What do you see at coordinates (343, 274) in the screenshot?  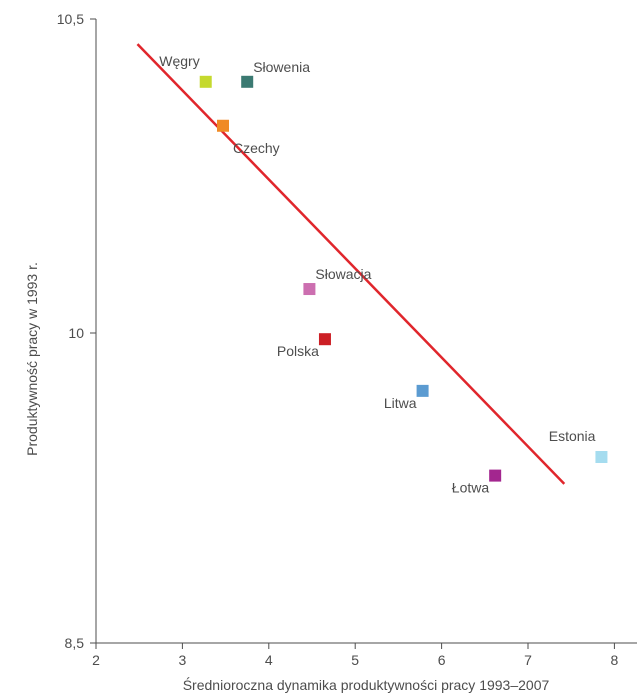 I see `data-point-label: Słowacja` at bounding box center [343, 274].